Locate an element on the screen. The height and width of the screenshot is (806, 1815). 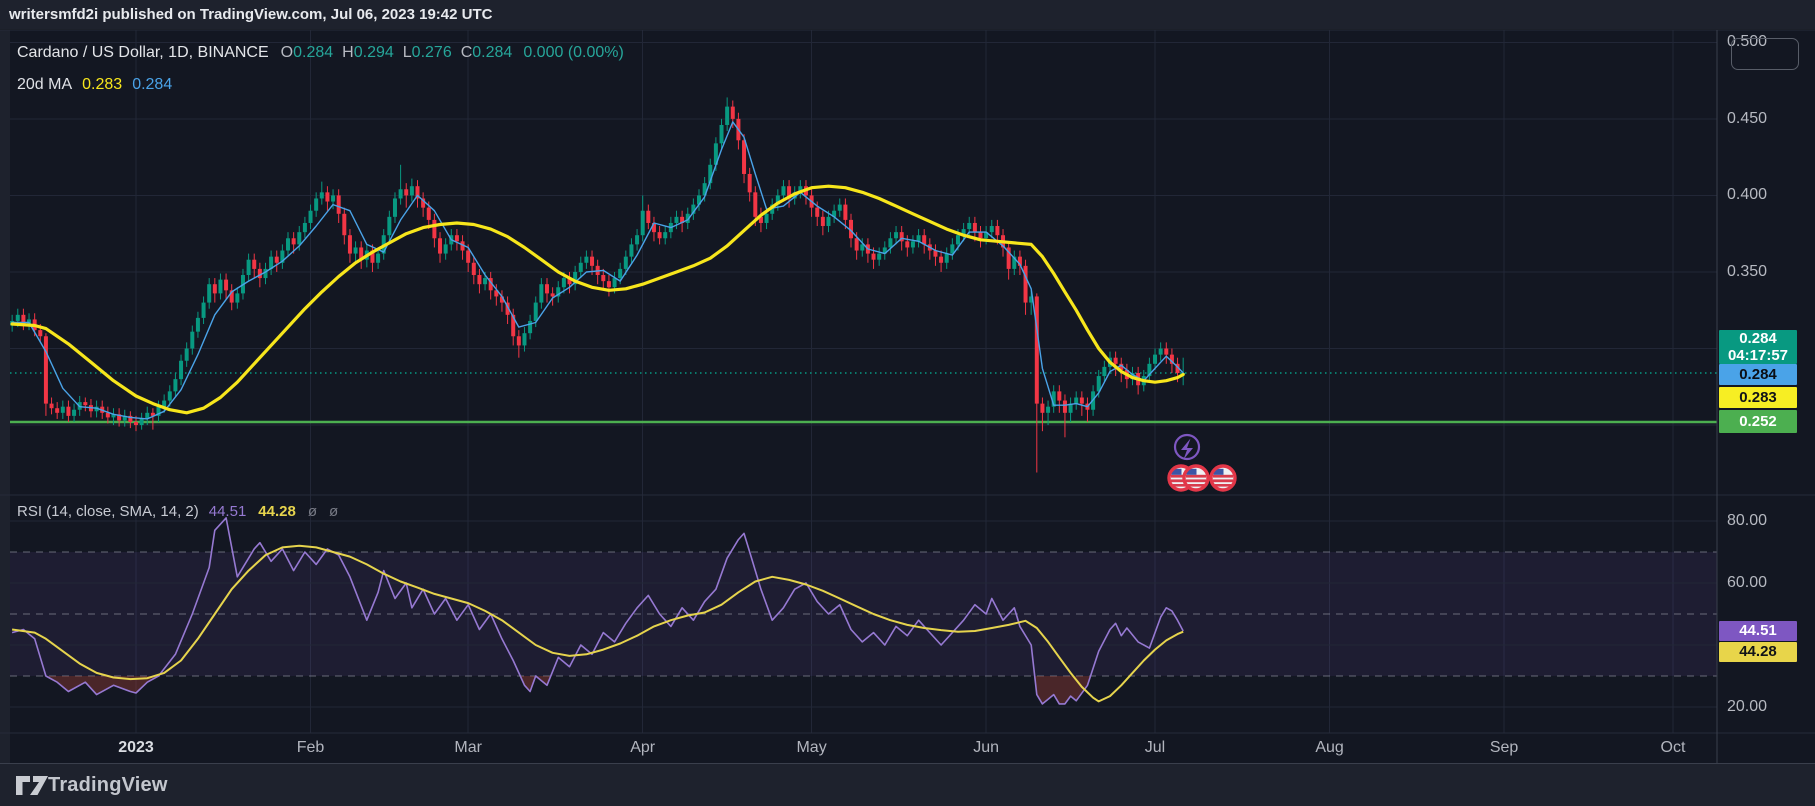
rsi-indicator-title: RSI (14, close, SMA, 14, 2) is located at coordinates (108, 511).